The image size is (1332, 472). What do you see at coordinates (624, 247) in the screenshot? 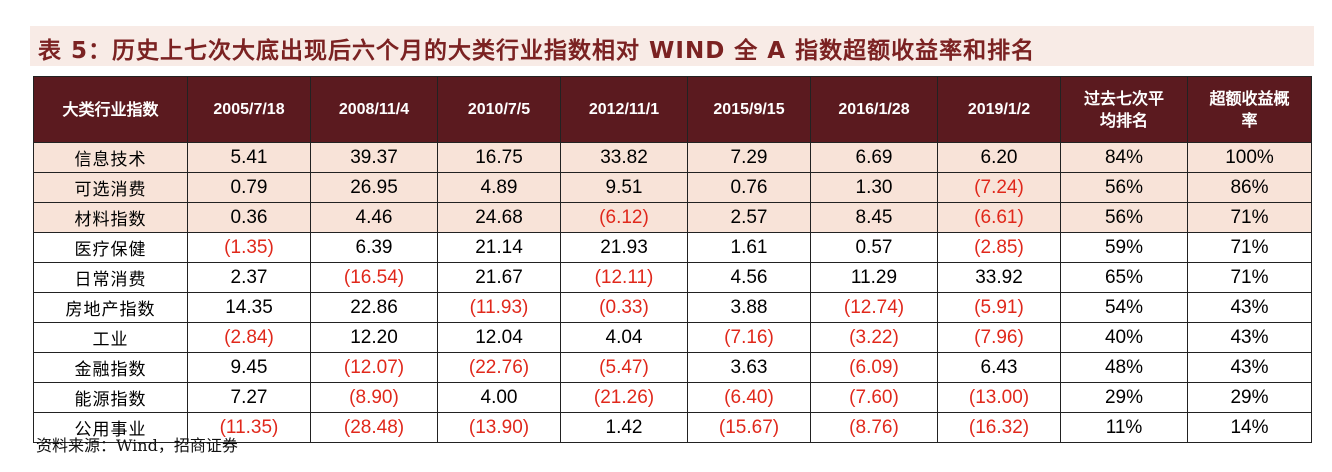
I see `return-cell: 21.93` at bounding box center [624, 247].